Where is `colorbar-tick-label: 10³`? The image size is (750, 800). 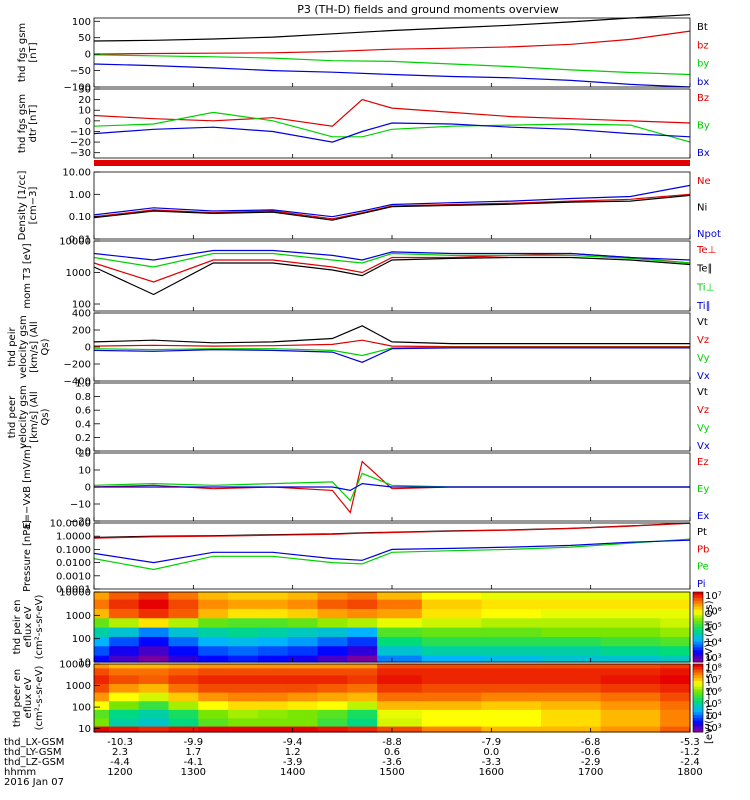 colorbar-tick-label: 10³ is located at coordinates (713, 728).